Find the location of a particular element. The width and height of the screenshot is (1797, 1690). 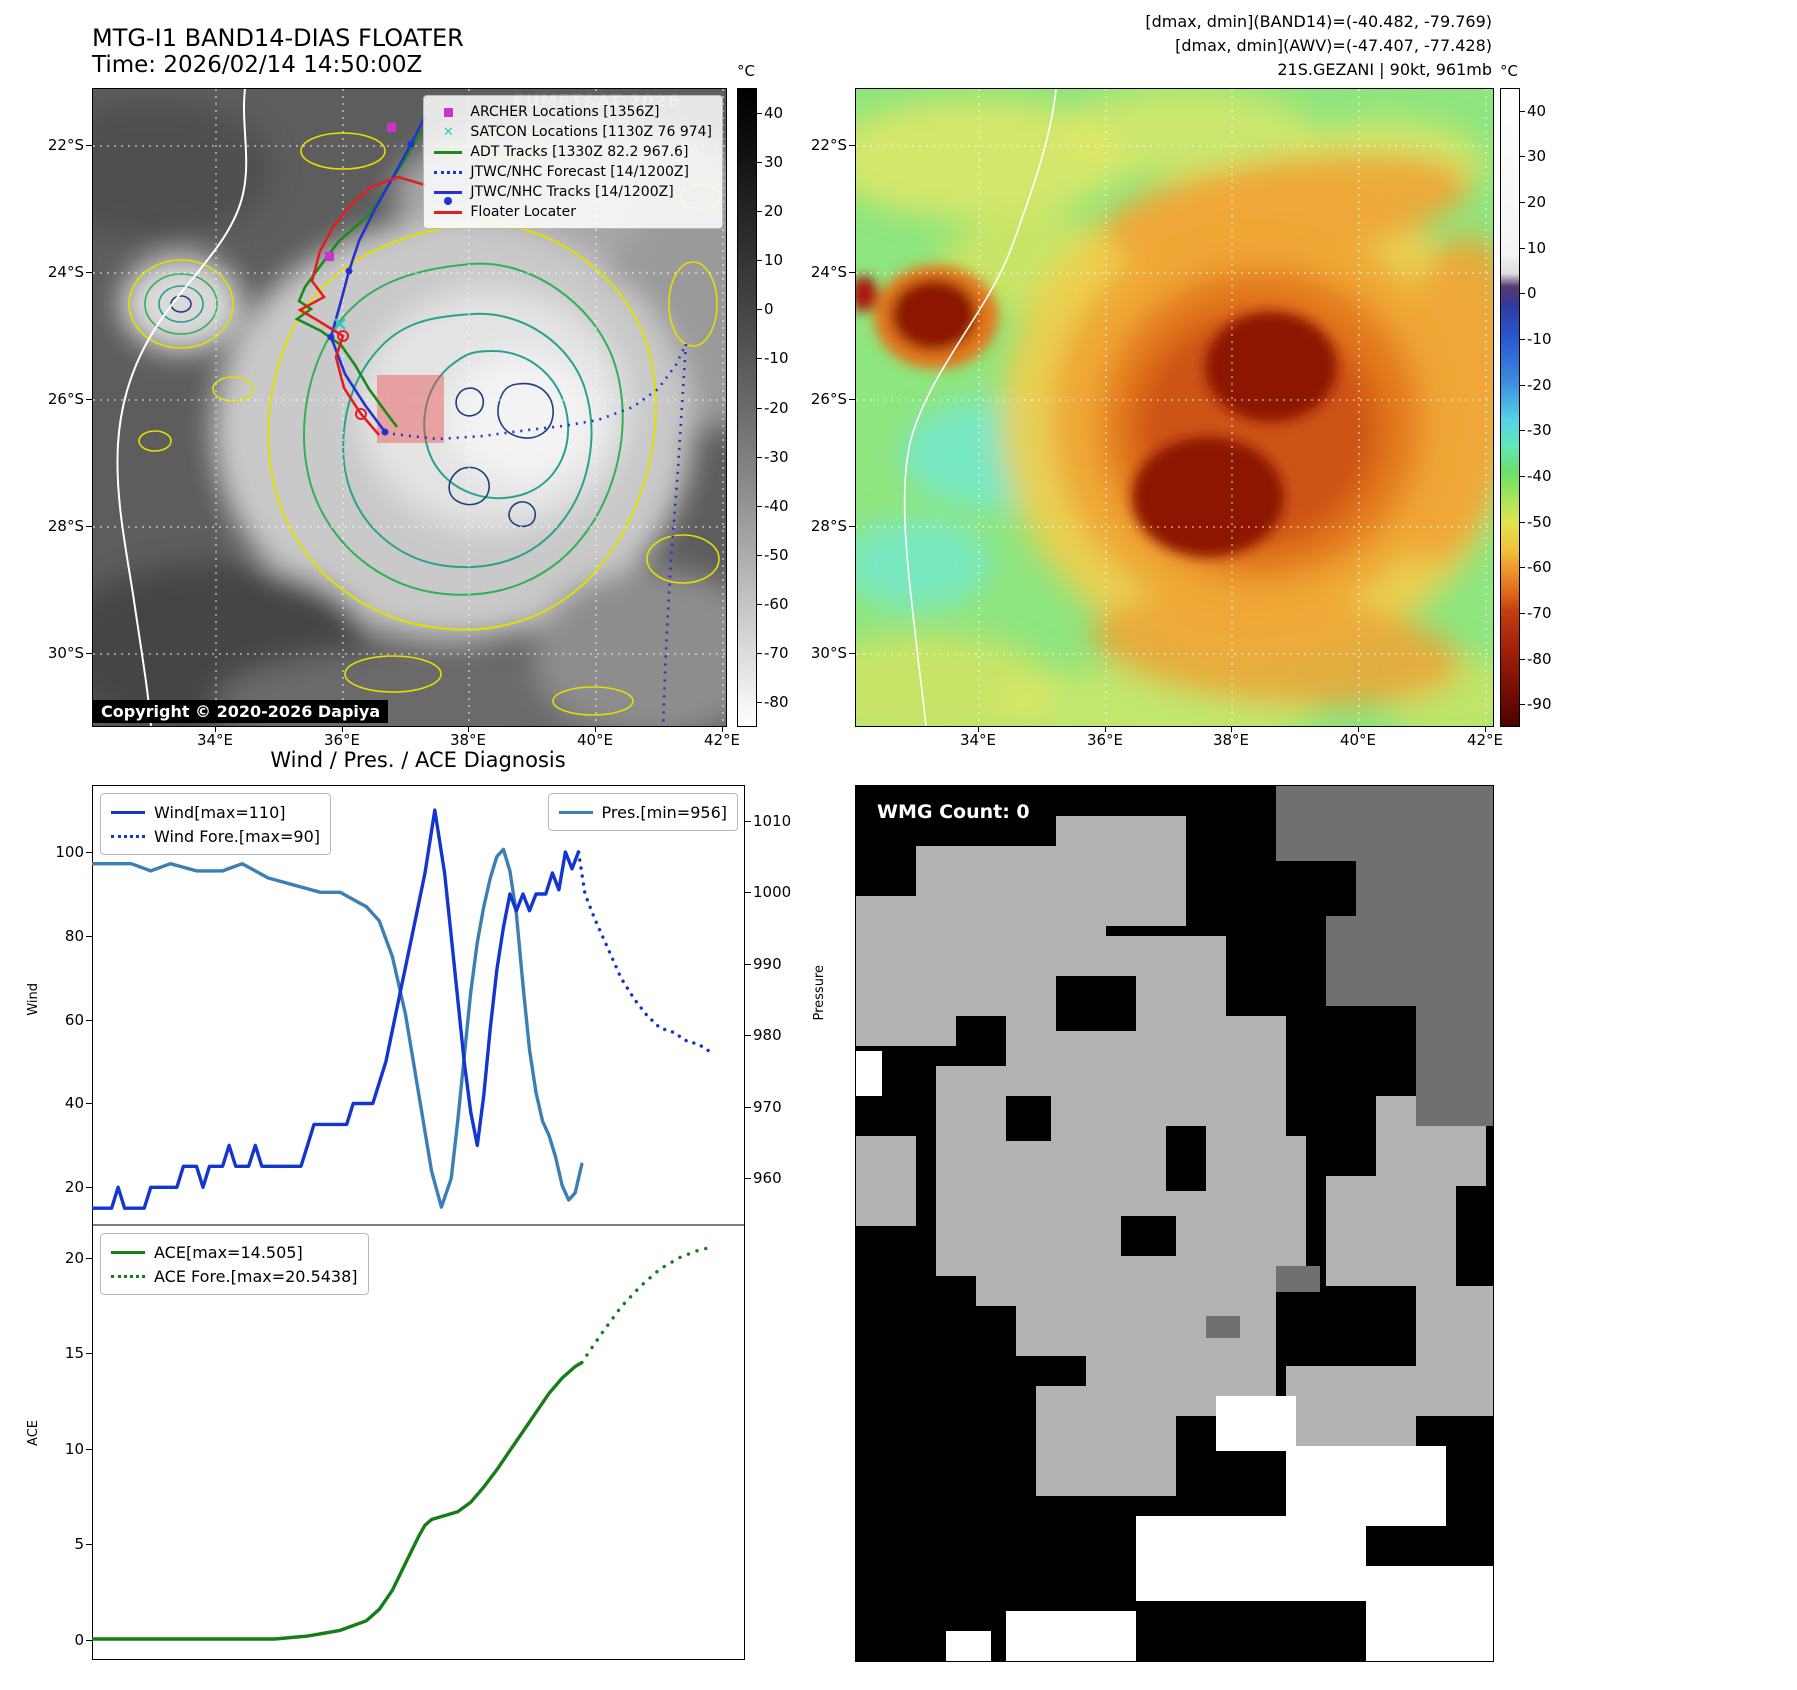

ace-ytick: 5 is located at coordinates (79, 1544).